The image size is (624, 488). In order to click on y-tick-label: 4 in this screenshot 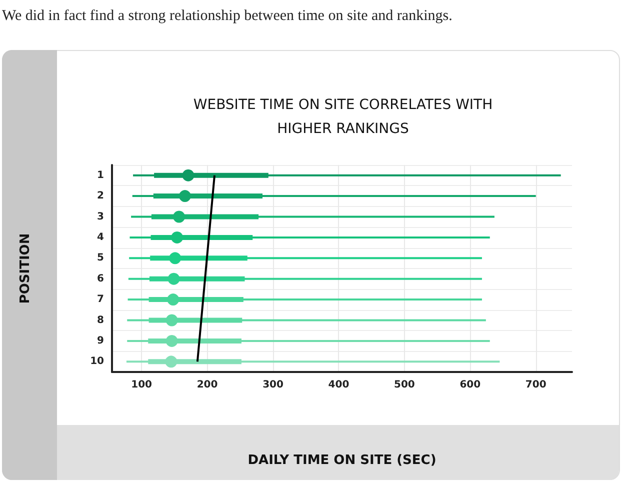, I will do `click(100, 237)`.